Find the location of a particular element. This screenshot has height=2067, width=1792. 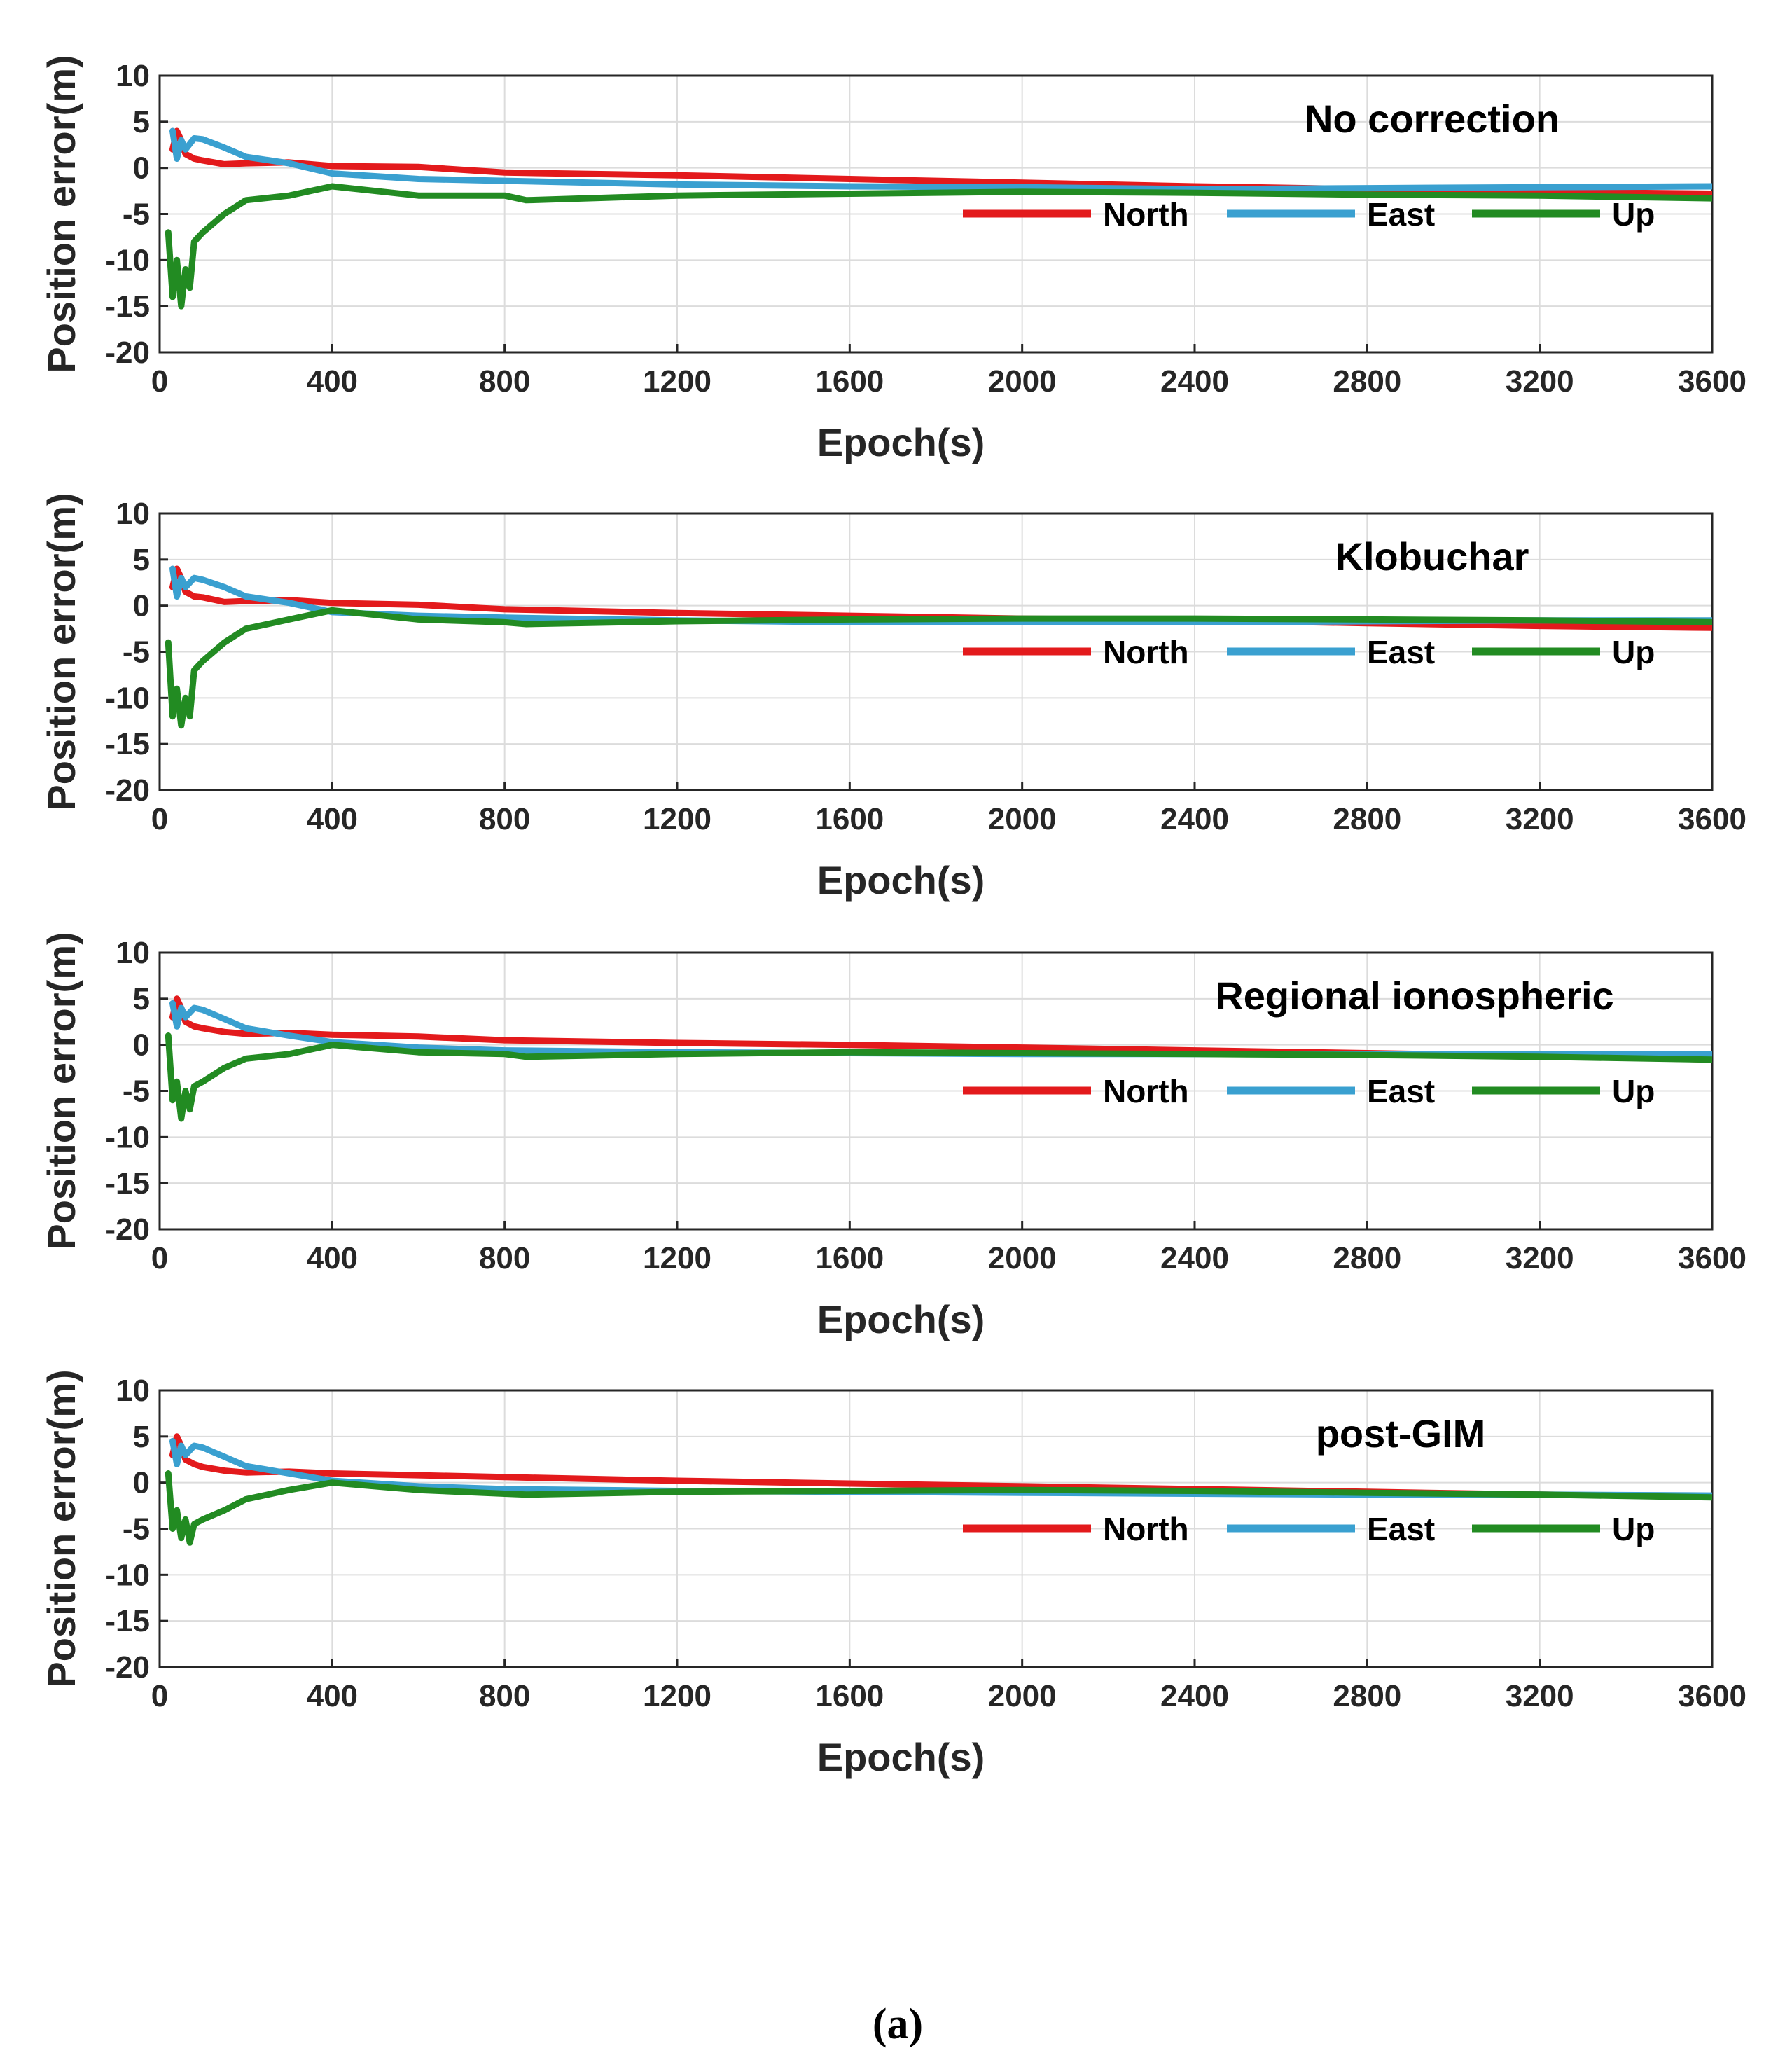

panel-title: Regional ionospheric is located at coordinates (1414, 996).